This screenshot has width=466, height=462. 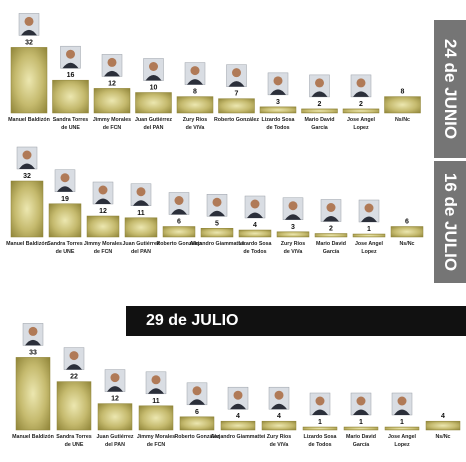 I want to click on value-label: 3, so click(x=278, y=102).